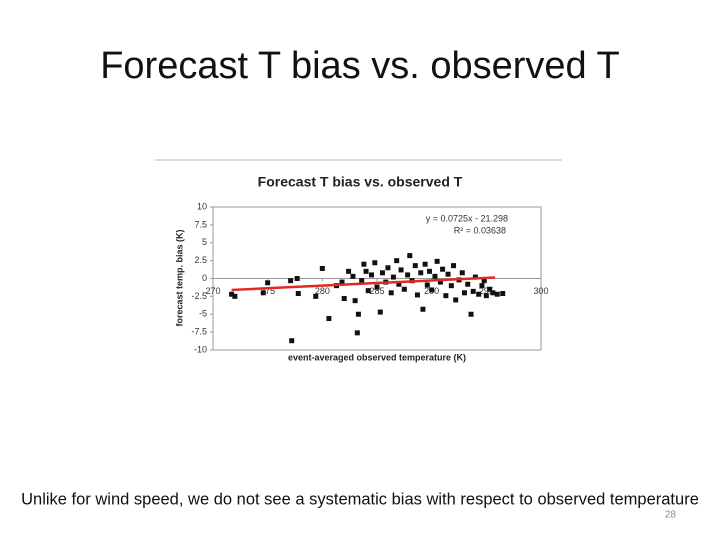 The height and width of the screenshot is (545, 720). I want to click on y-tick-label: -10, so click(200, 349).